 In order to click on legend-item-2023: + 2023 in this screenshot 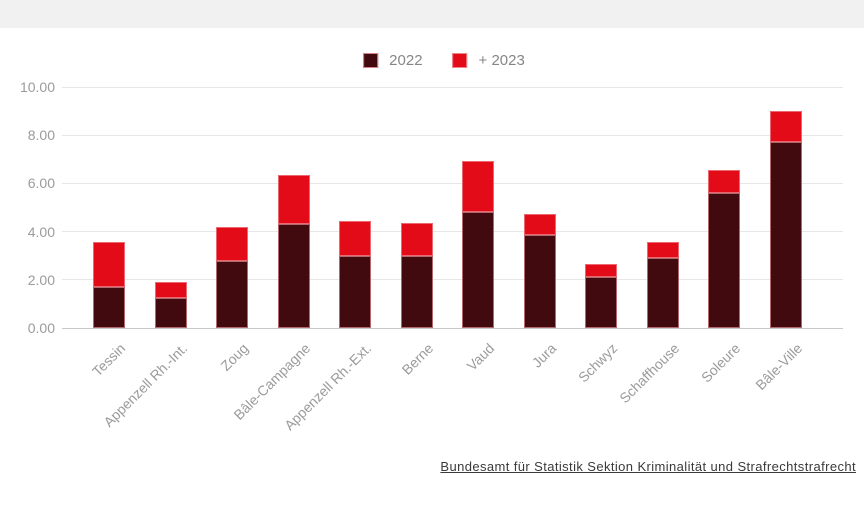, I will do `click(488, 60)`.